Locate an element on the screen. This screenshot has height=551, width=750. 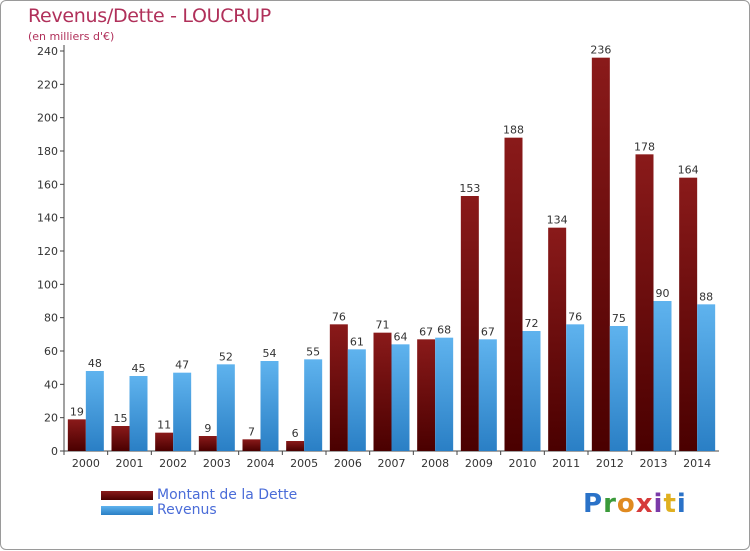
y-tick-label: 40 is located at coordinates (51, 384).